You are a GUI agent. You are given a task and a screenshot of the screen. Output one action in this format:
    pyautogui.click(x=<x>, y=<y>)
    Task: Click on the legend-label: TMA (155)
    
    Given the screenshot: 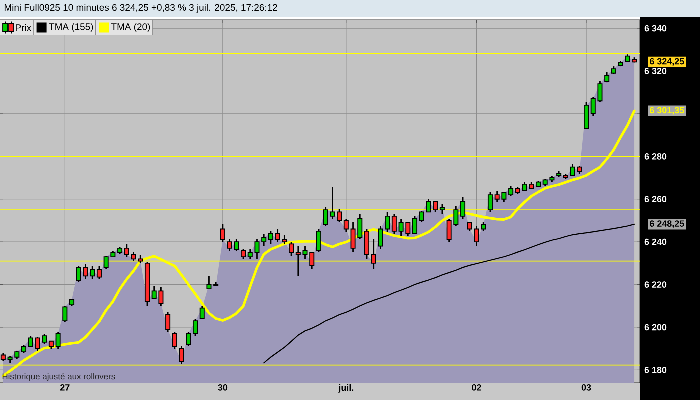 What is the action you would take?
    pyautogui.click(x=71, y=27)
    